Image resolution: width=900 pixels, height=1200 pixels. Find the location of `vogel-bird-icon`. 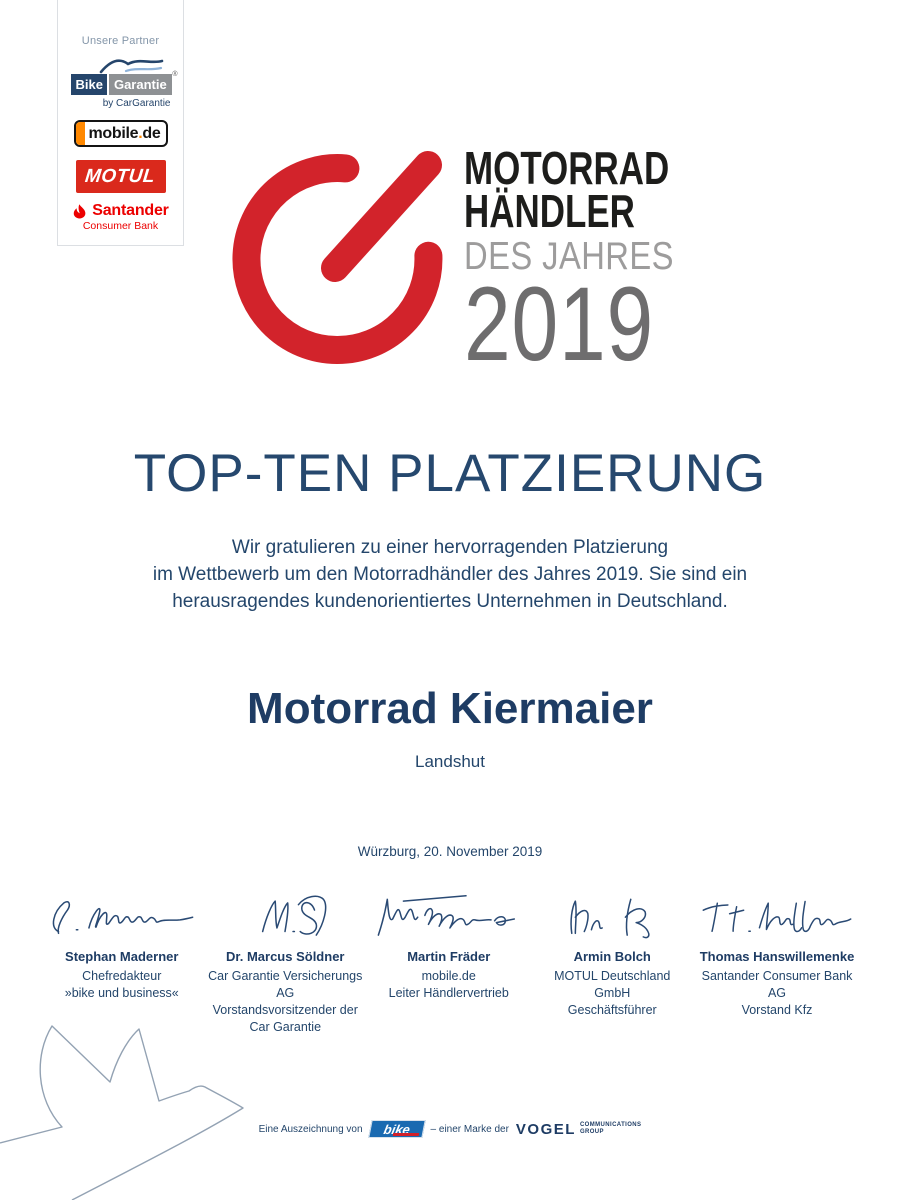

vogel-bird-icon is located at coordinates (122, 1112).